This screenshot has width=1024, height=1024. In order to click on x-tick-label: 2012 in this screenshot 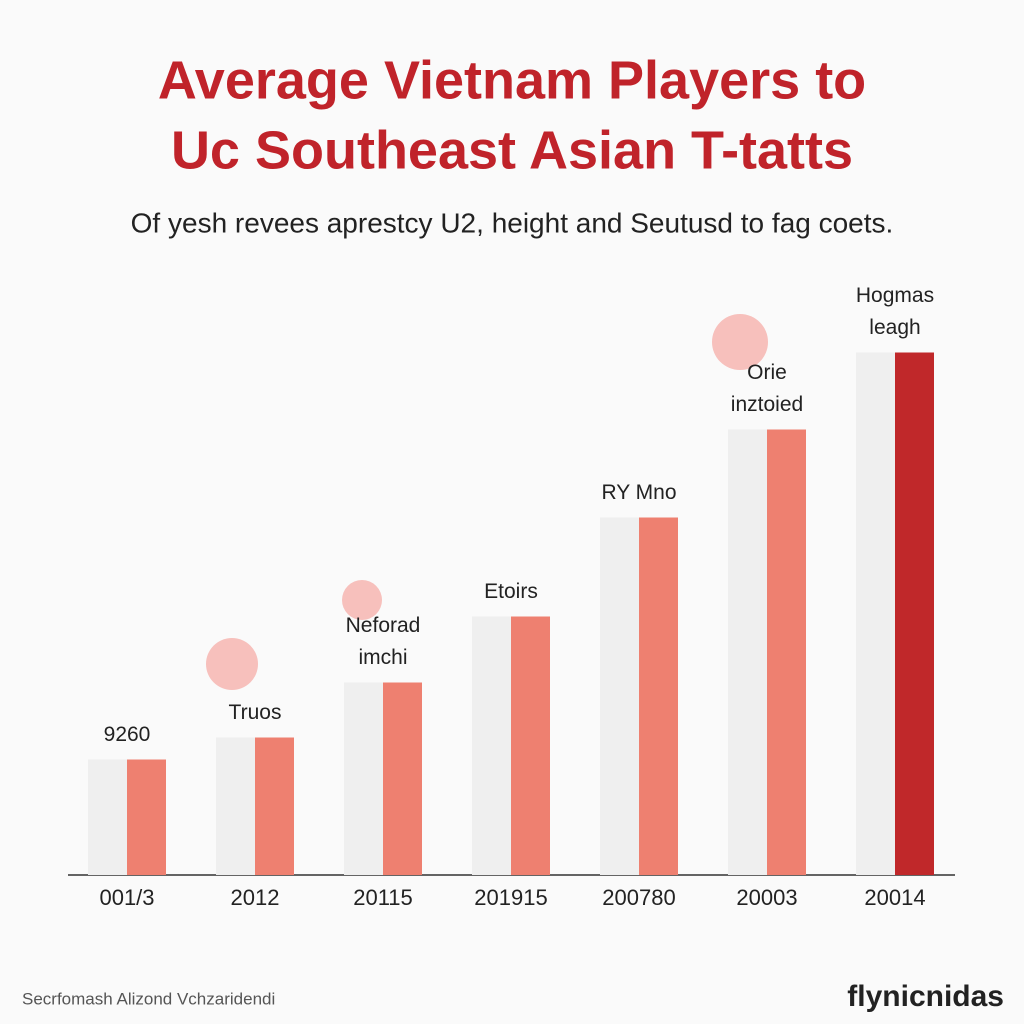, I will do `click(255, 897)`.